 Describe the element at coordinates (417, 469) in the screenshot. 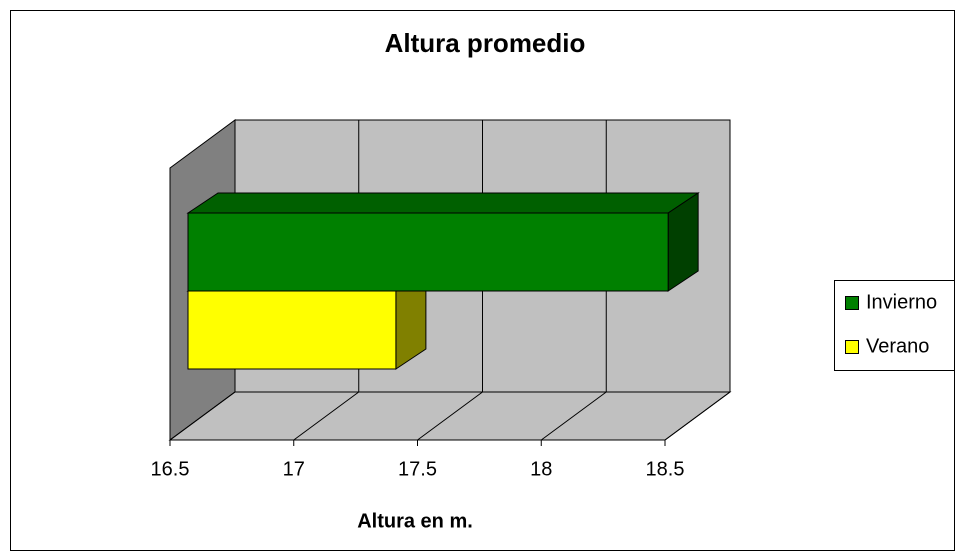

I see `x-tick-label: 17.5` at that location.